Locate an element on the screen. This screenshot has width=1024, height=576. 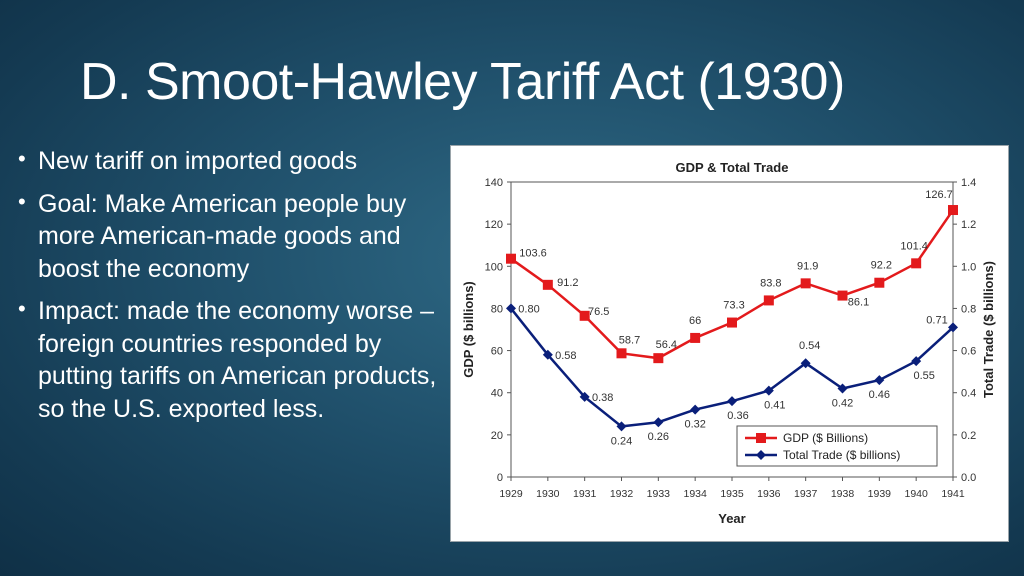
trade-data-label: 0.42 is located at coordinates (842, 404).